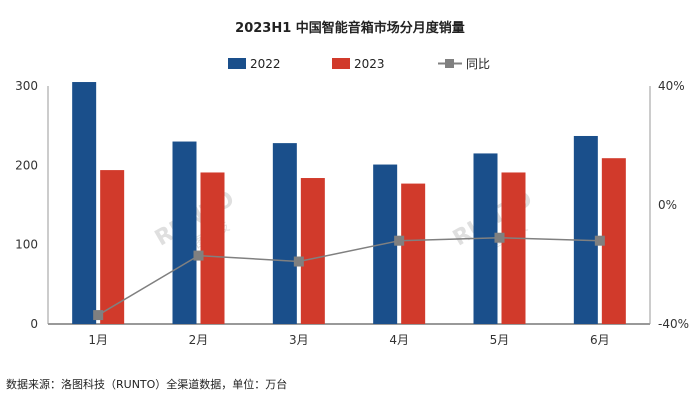  What do you see at coordinates (667, 205) in the screenshot?
I see `y-right-tick-label: 0%` at bounding box center [667, 205].